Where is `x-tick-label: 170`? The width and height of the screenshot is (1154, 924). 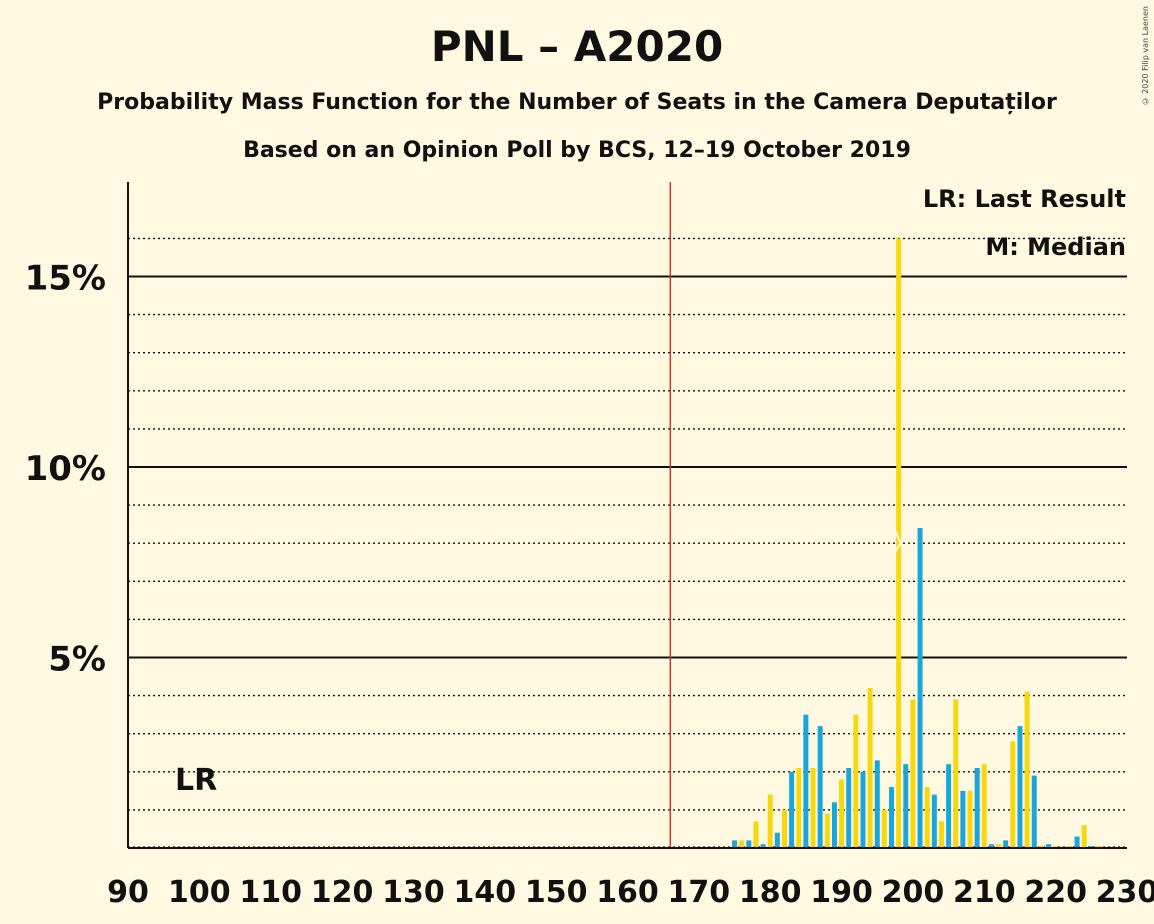 x-tick-label: 170 is located at coordinates (699, 892).